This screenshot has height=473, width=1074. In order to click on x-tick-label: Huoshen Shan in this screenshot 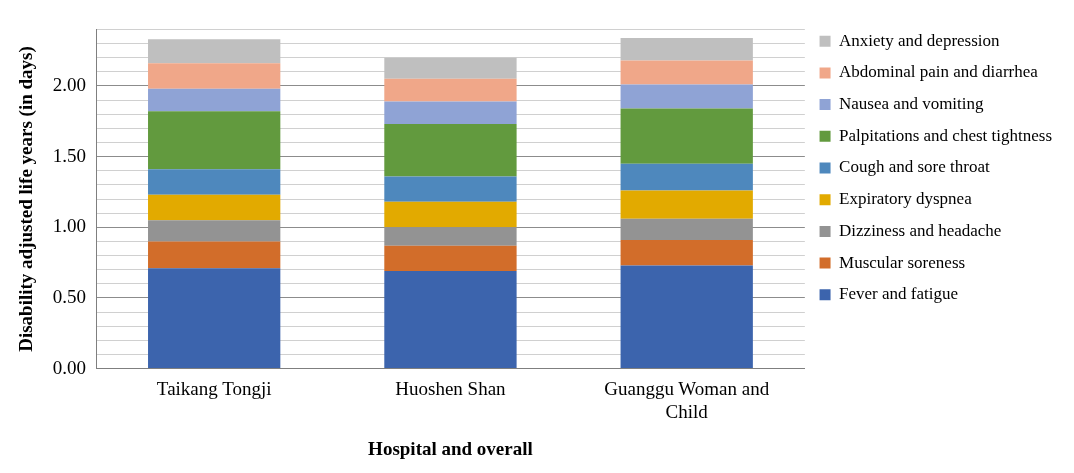, I will do `click(451, 388)`.